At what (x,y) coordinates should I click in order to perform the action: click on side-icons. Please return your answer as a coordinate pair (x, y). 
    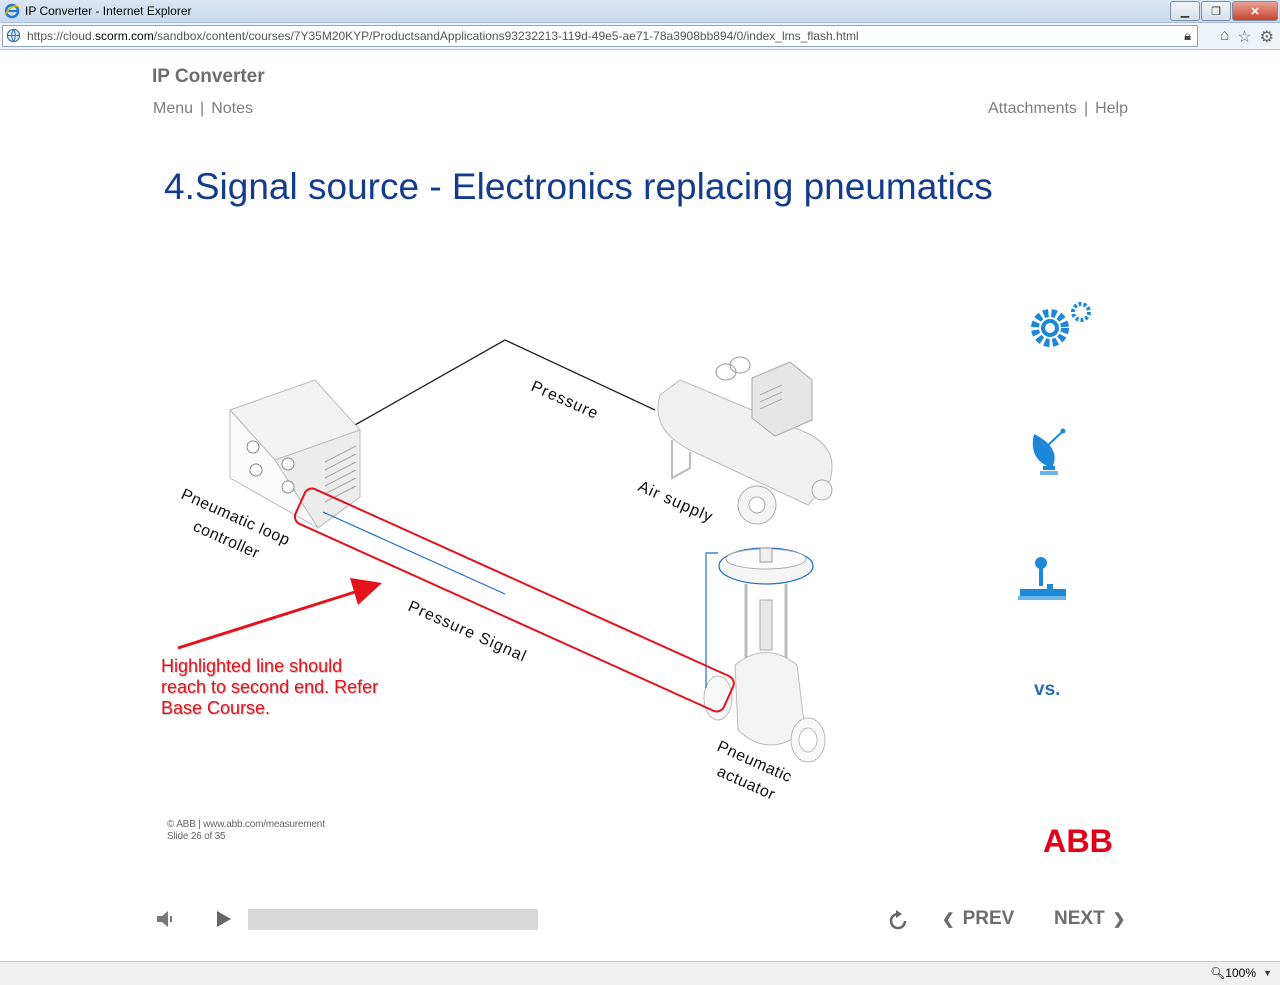
    Looking at the image, I should click on (1054, 451).